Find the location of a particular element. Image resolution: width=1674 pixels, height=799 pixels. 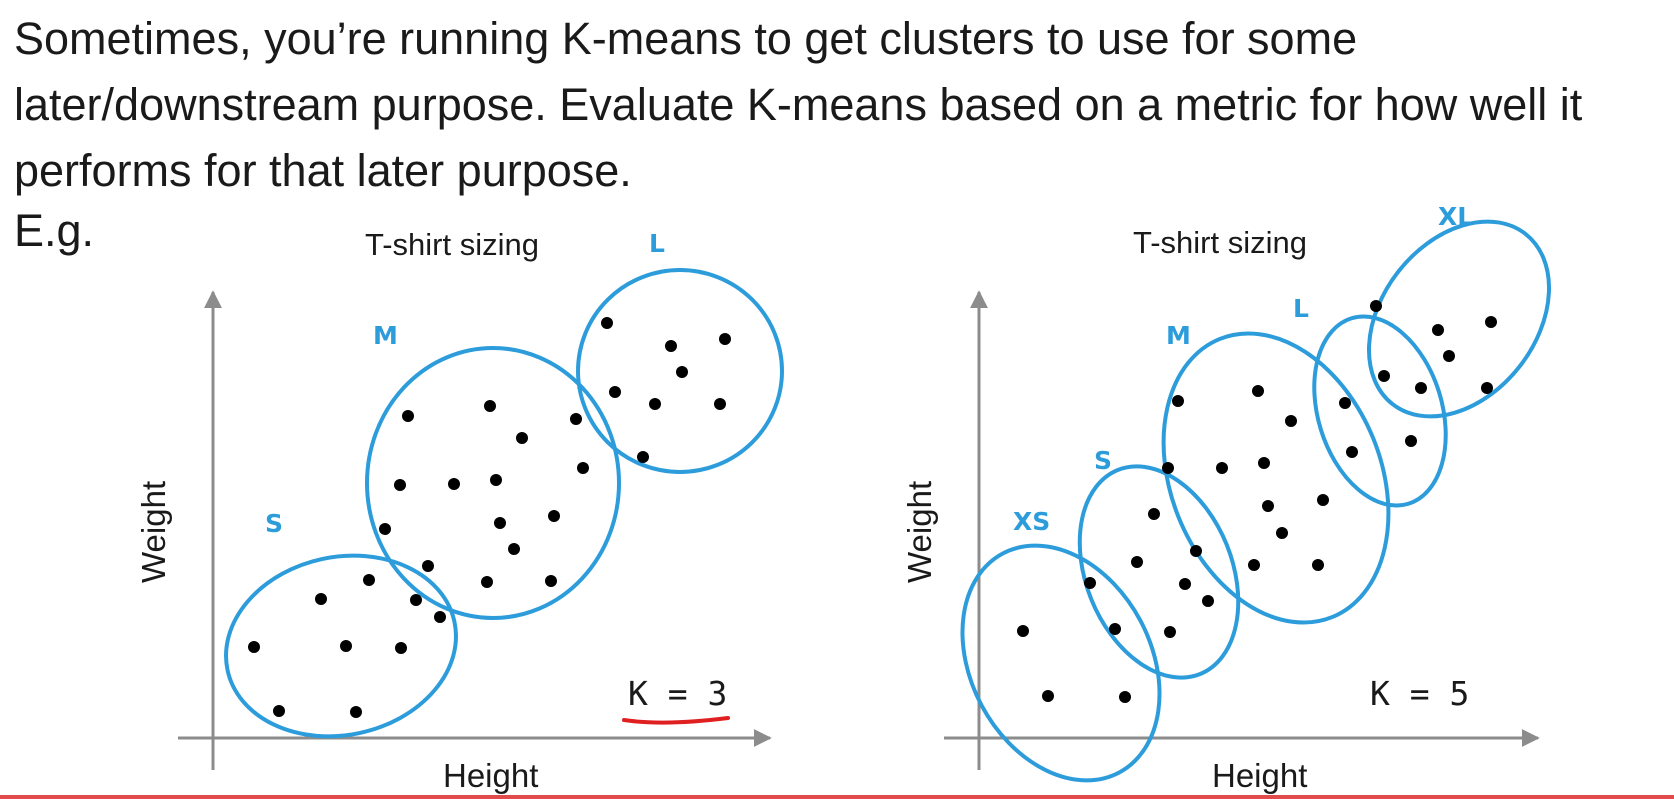

cluster-label-m: M is located at coordinates (385, 335).